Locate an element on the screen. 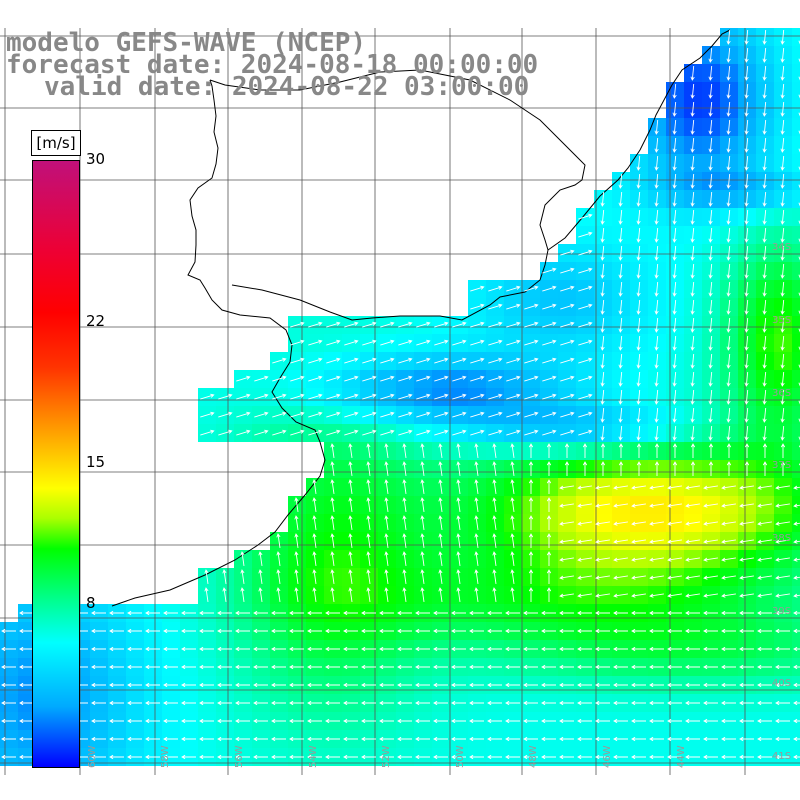 This screenshot has height=800, width=800. latitude-label: 38S is located at coordinates (781, 538).